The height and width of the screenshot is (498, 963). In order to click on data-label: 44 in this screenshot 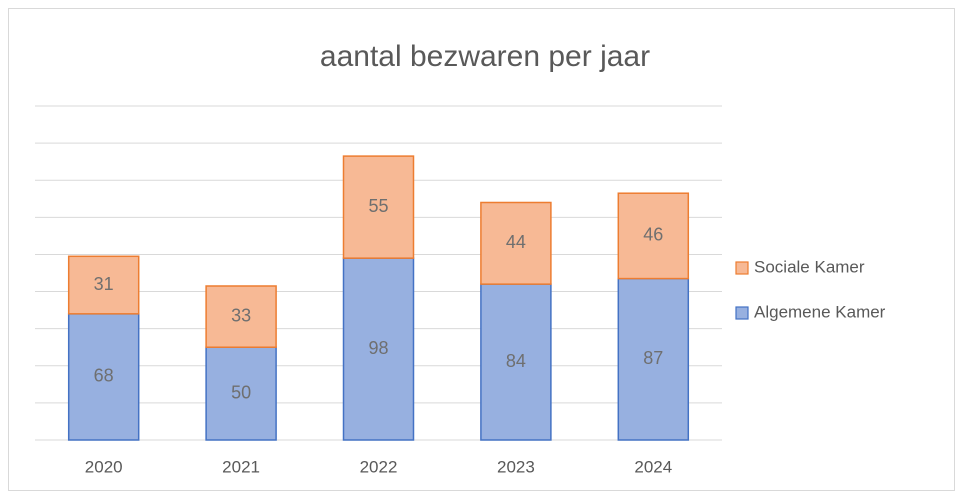, I will do `click(516, 242)`.